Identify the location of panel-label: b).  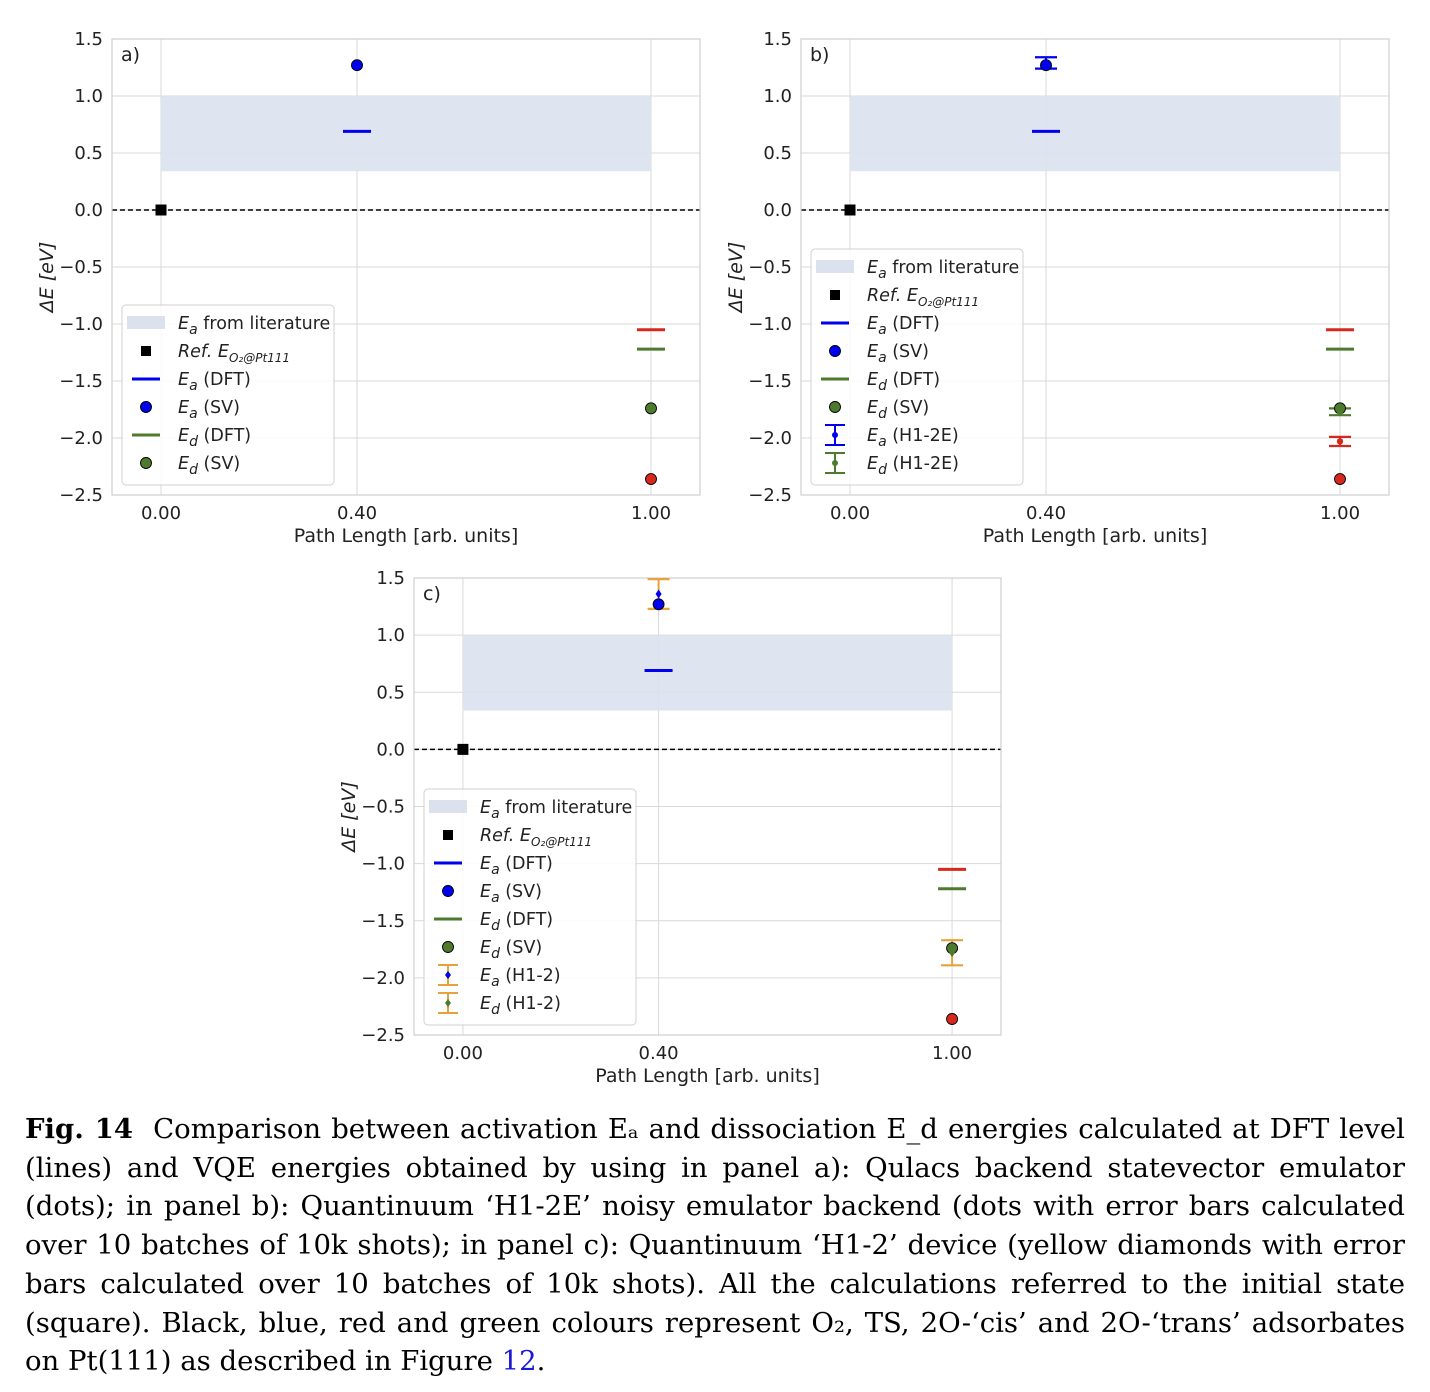
(819, 55).